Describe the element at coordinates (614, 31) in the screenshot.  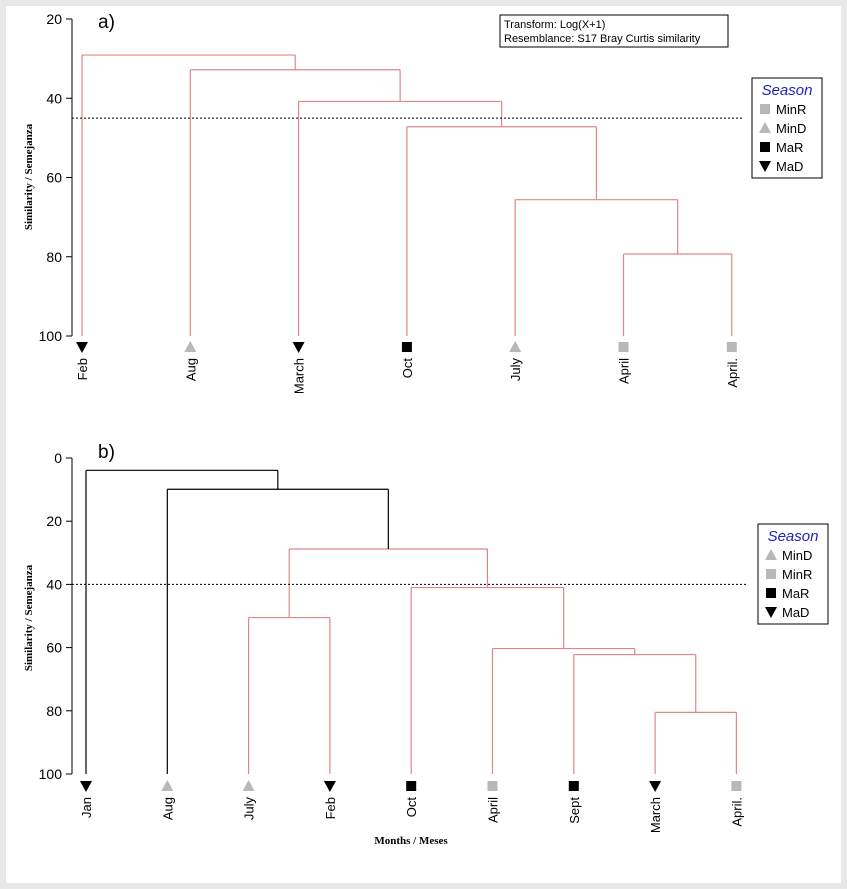
I see `panel-a-transform-box` at that location.